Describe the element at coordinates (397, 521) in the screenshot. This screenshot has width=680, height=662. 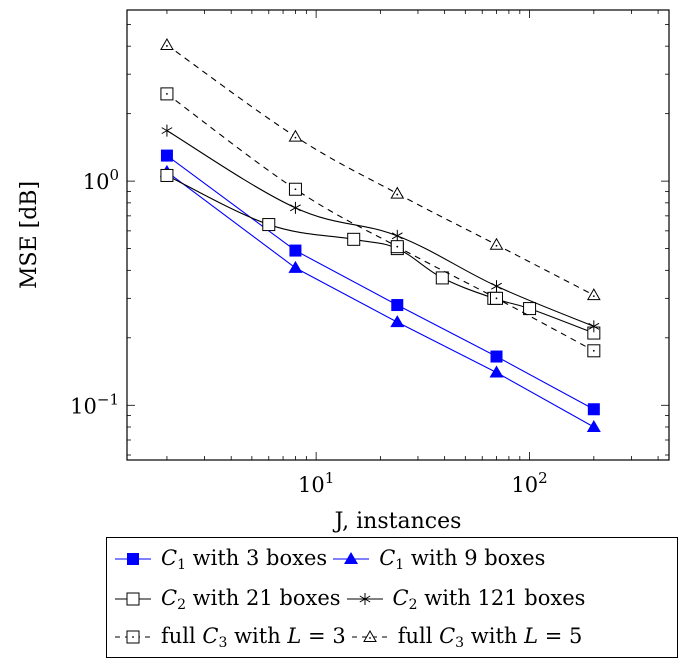
I see `x-axis-label: J, instances` at that location.